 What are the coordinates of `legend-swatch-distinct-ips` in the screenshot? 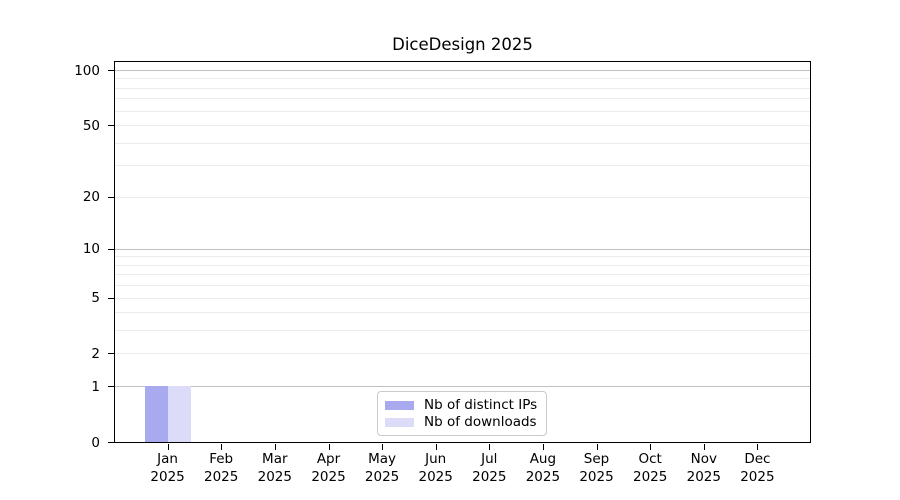 It's located at (399, 405).